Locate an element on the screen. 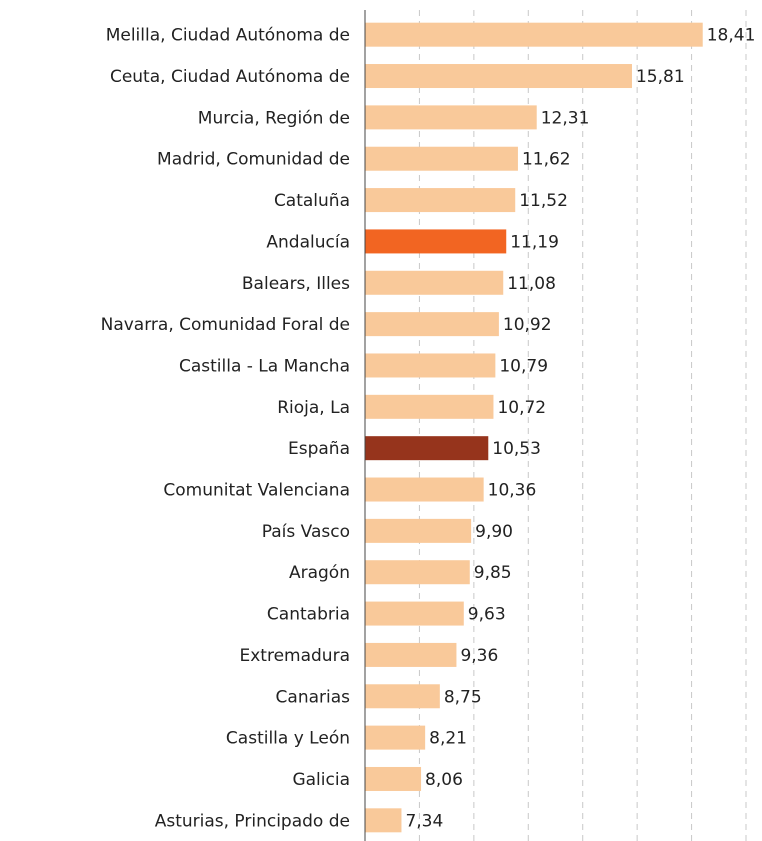 This screenshot has height=841, width=762. category-label: Castilla - La Mancha is located at coordinates (264, 366).